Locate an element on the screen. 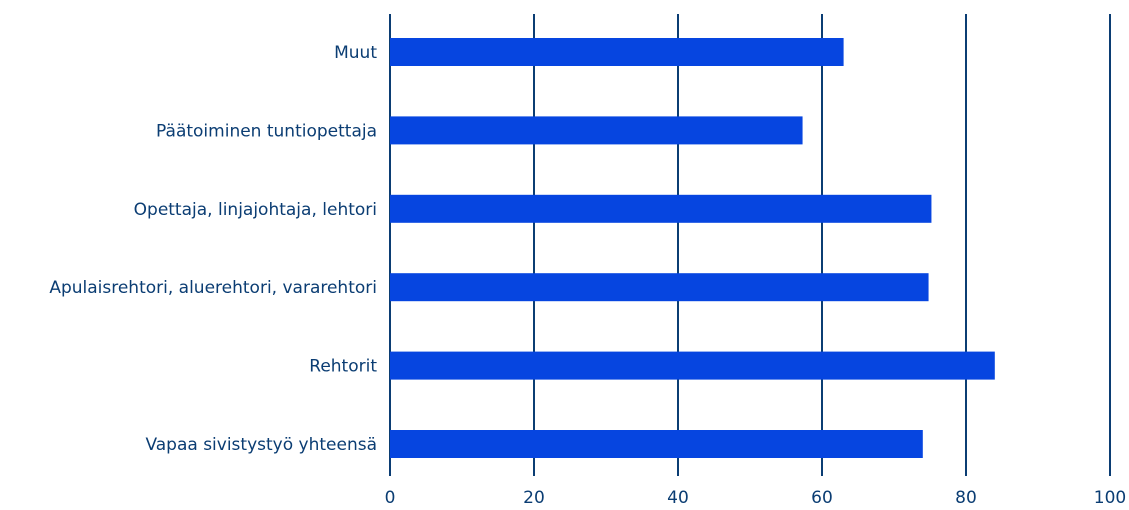 The image size is (1129, 510). category-label: Muut is located at coordinates (355, 53).